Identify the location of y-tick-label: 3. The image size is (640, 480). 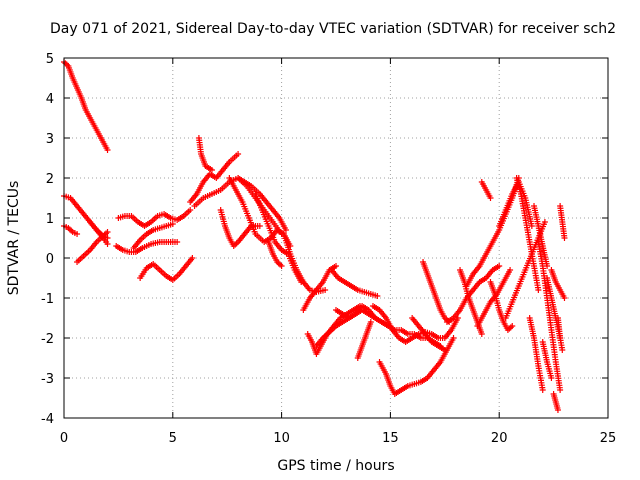
(50, 139).